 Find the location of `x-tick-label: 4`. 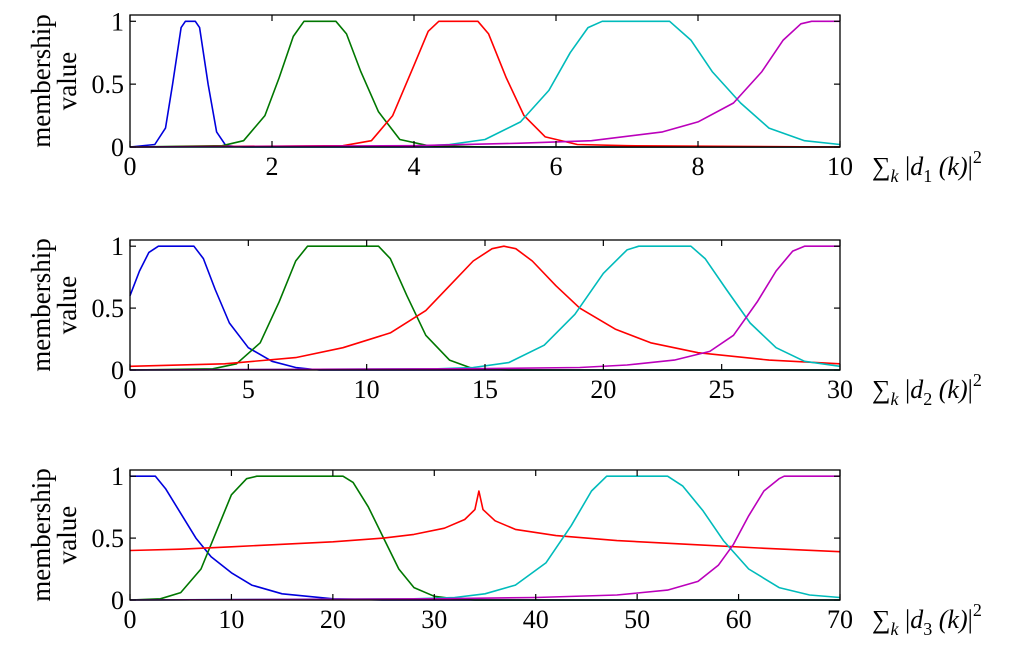

x-tick-label: 4 is located at coordinates (414, 166).